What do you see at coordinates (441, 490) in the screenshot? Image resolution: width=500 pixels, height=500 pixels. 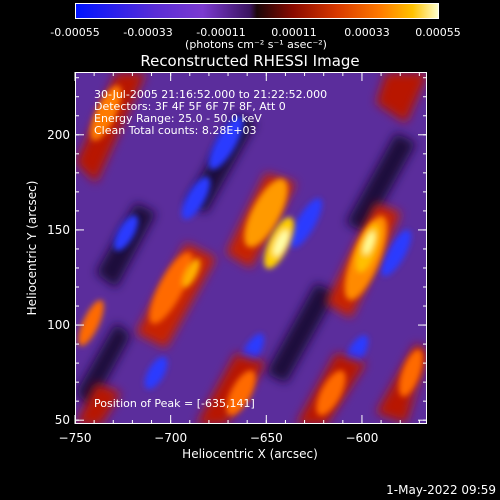 I see `footer-timestamp: 1-May-2022 09:59` at bounding box center [441, 490].